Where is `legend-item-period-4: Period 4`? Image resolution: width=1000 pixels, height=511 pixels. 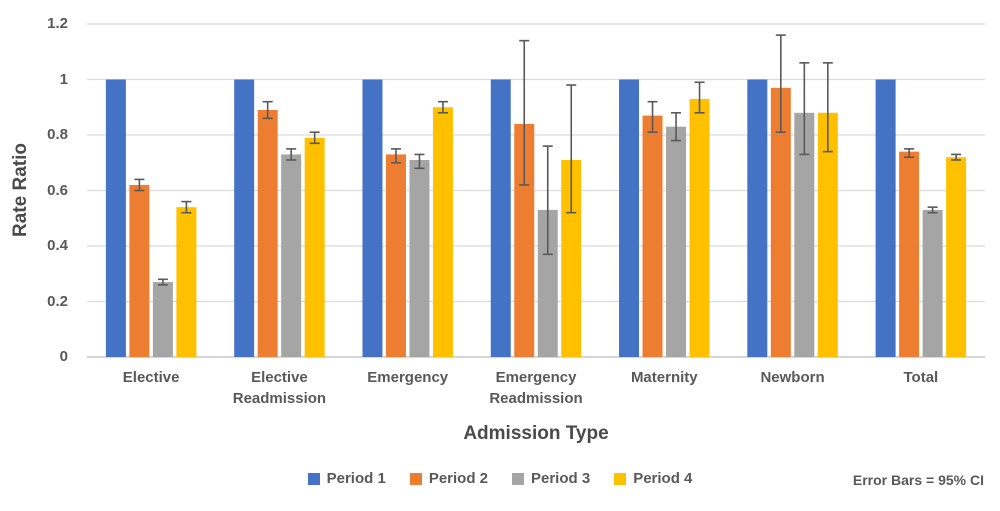
legend-item-period-4: Period 4 is located at coordinates (653, 478).